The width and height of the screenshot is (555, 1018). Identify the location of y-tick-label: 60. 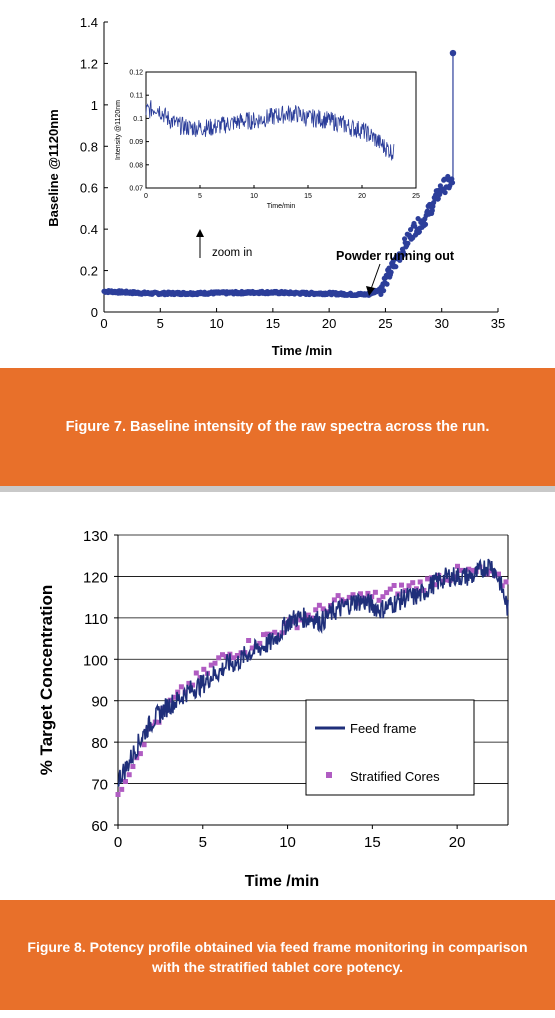
(99, 826).